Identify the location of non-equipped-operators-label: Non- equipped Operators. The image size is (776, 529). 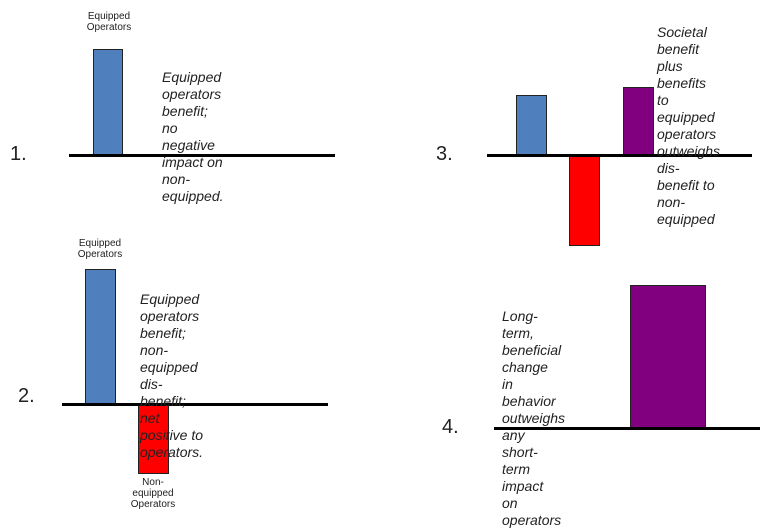
(153, 493).